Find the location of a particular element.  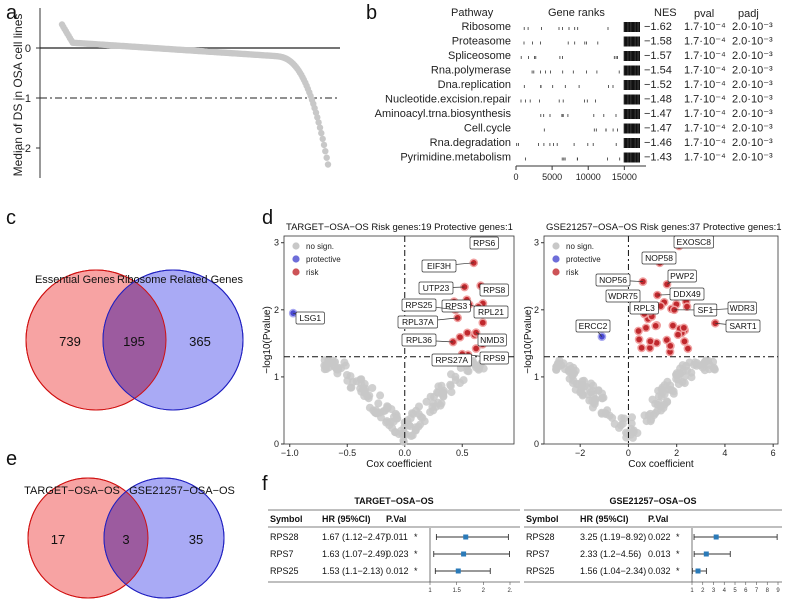

f2-star: * is located at coordinates (678, 537).